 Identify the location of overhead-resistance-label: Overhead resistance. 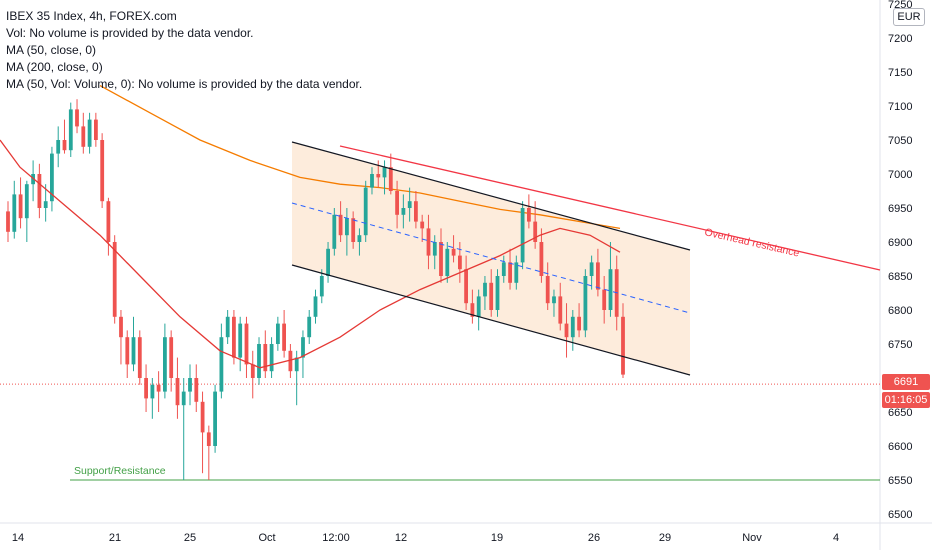
(751, 242).